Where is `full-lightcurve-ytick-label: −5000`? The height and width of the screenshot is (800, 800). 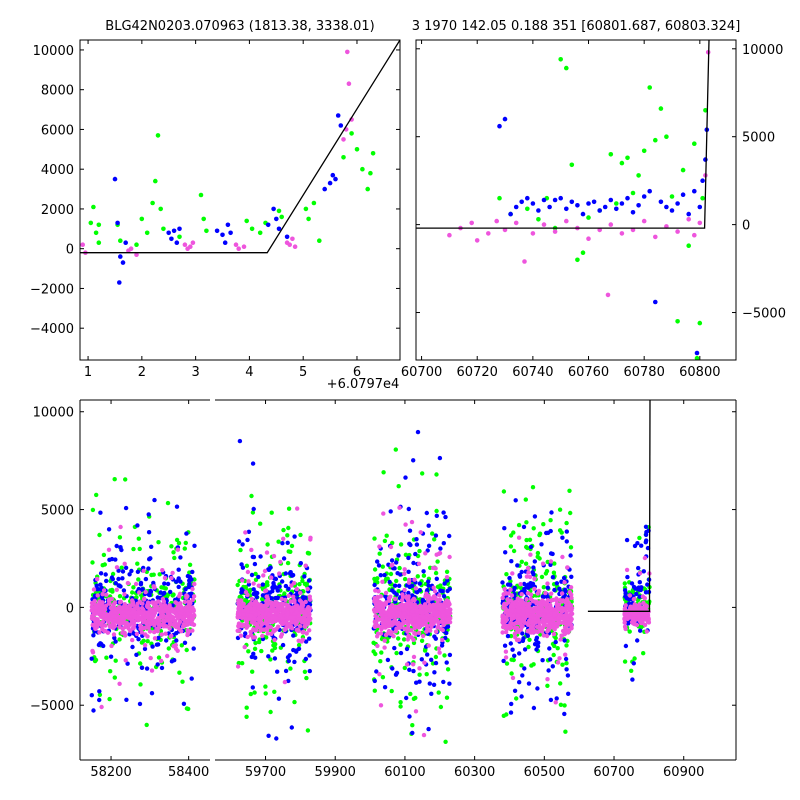
full-lightcurve-ytick-label: −5000 is located at coordinates (52, 706).